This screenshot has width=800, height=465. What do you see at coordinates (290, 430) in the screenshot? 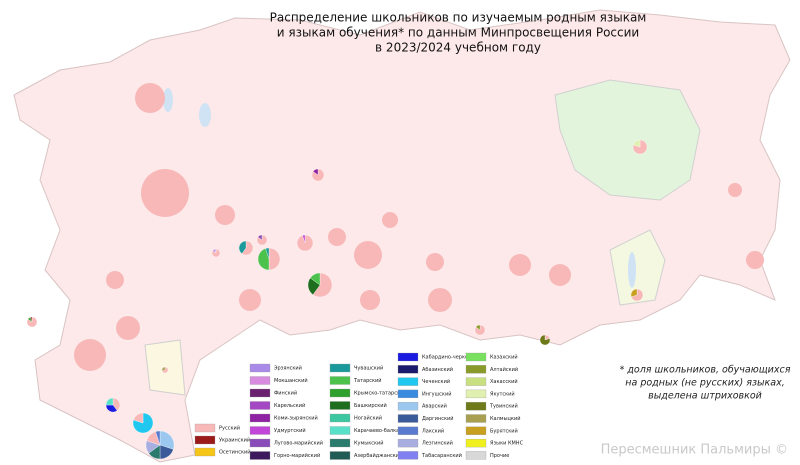
I see `legend-label: Удмуртский` at bounding box center [290, 430].